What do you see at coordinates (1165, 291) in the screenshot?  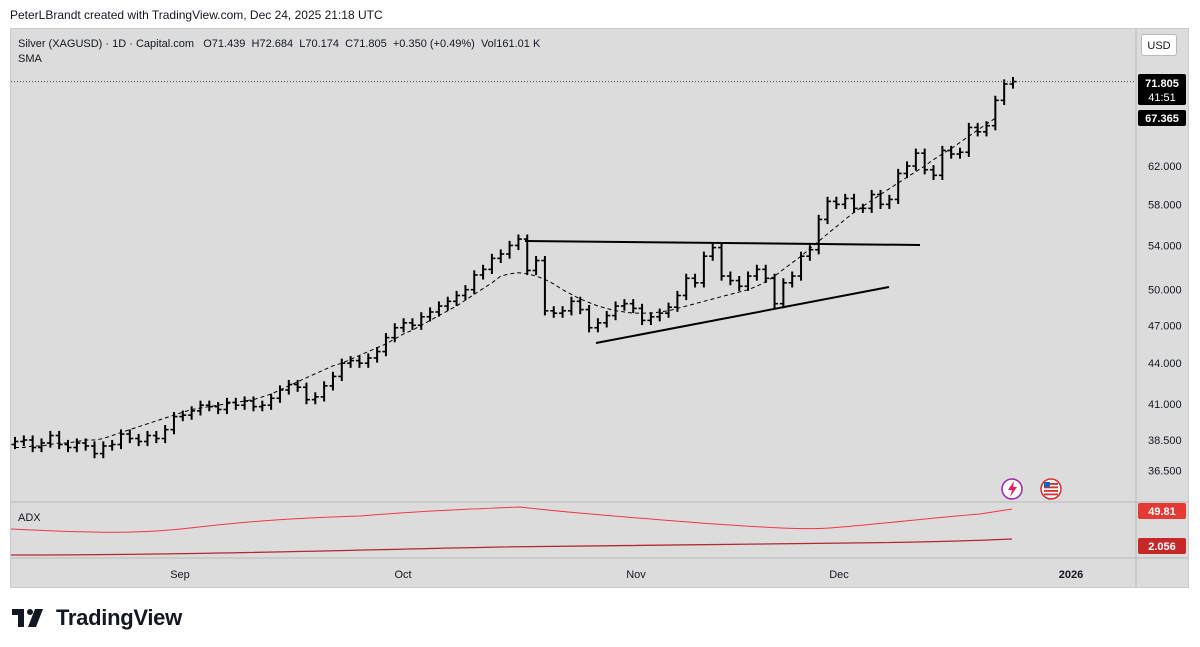 I see `price-tick-label: 50.000` at bounding box center [1165, 291].